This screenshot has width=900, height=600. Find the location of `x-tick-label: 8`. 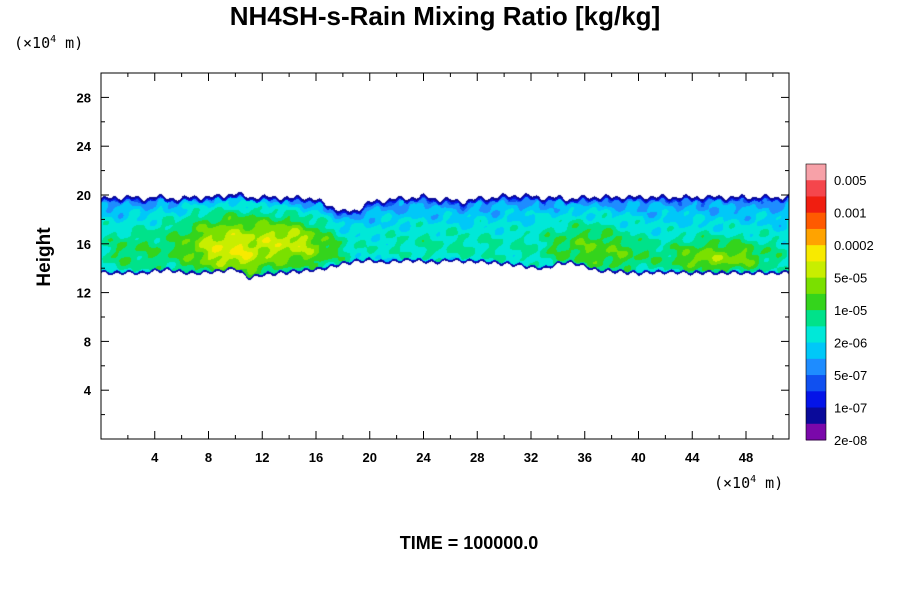

x-tick-label: 8 is located at coordinates (208, 457).